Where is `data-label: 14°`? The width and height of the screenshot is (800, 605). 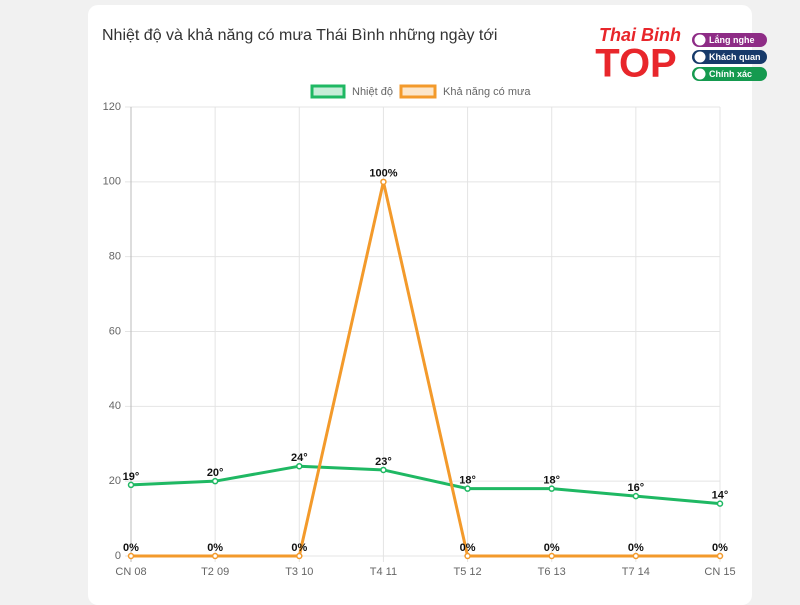 data-label: 14° is located at coordinates (720, 496).